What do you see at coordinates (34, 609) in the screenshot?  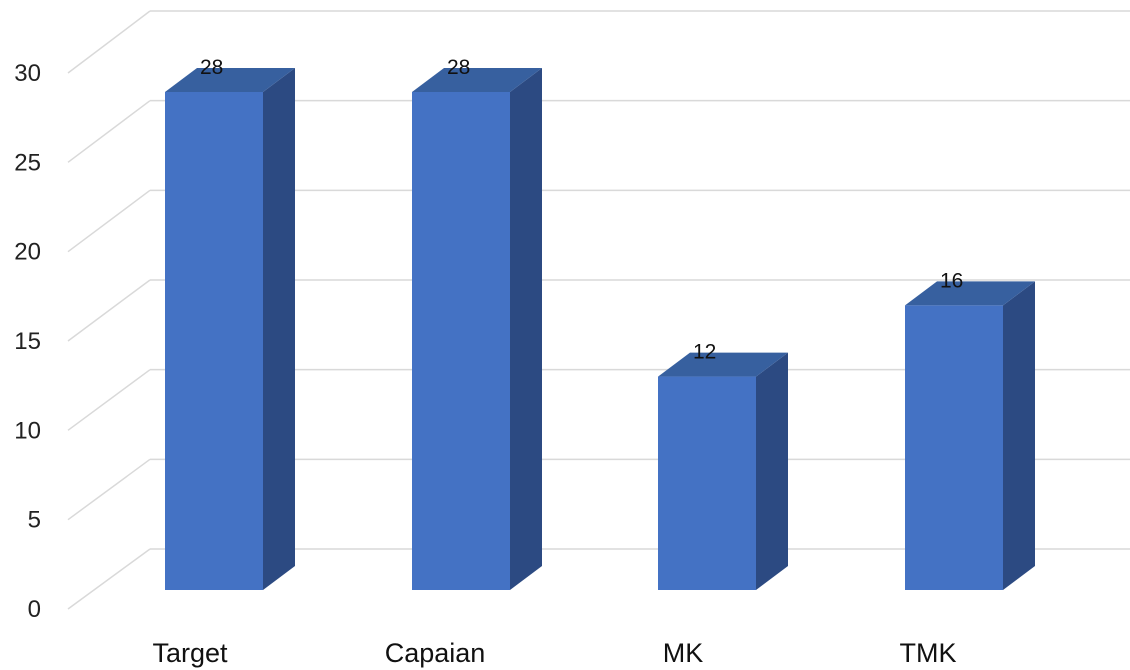 I see `y-tick-label: 0` at bounding box center [34, 609].